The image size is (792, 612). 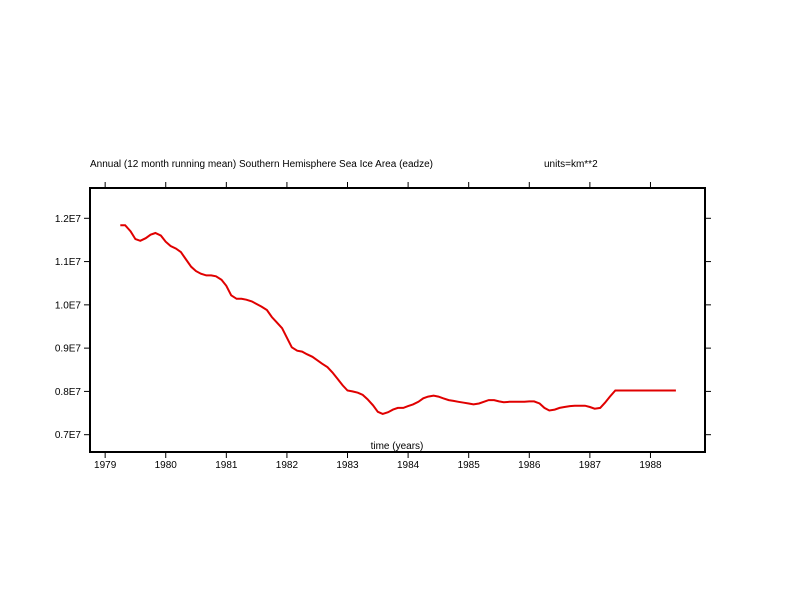 What do you see at coordinates (650, 465) in the screenshot?
I see `x-tick-label: 1988` at bounding box center [650, 465].